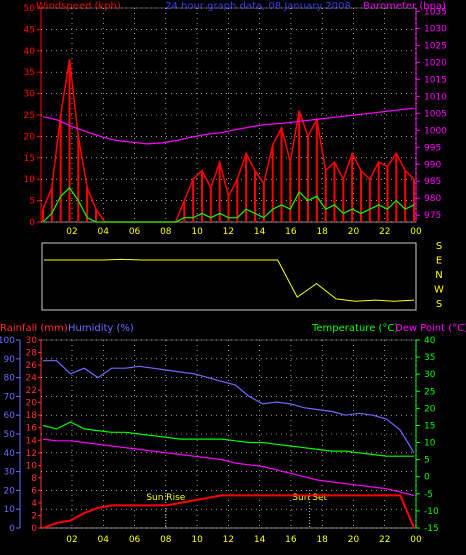  What do you see at coordinates (32, 466) in the screenshot?
I see `rain-tick-label: 10` at bounding box center [32, 466].